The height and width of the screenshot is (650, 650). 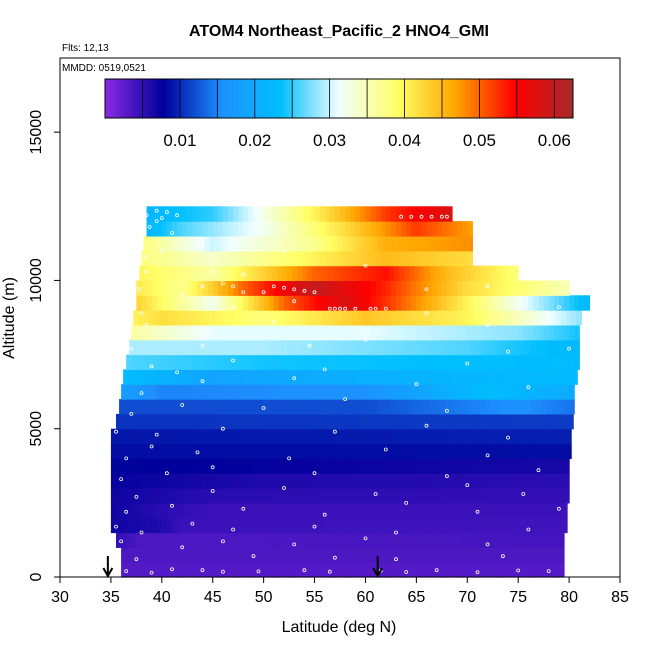 I want to click on flight-arrow, so click(x=108, y=567).